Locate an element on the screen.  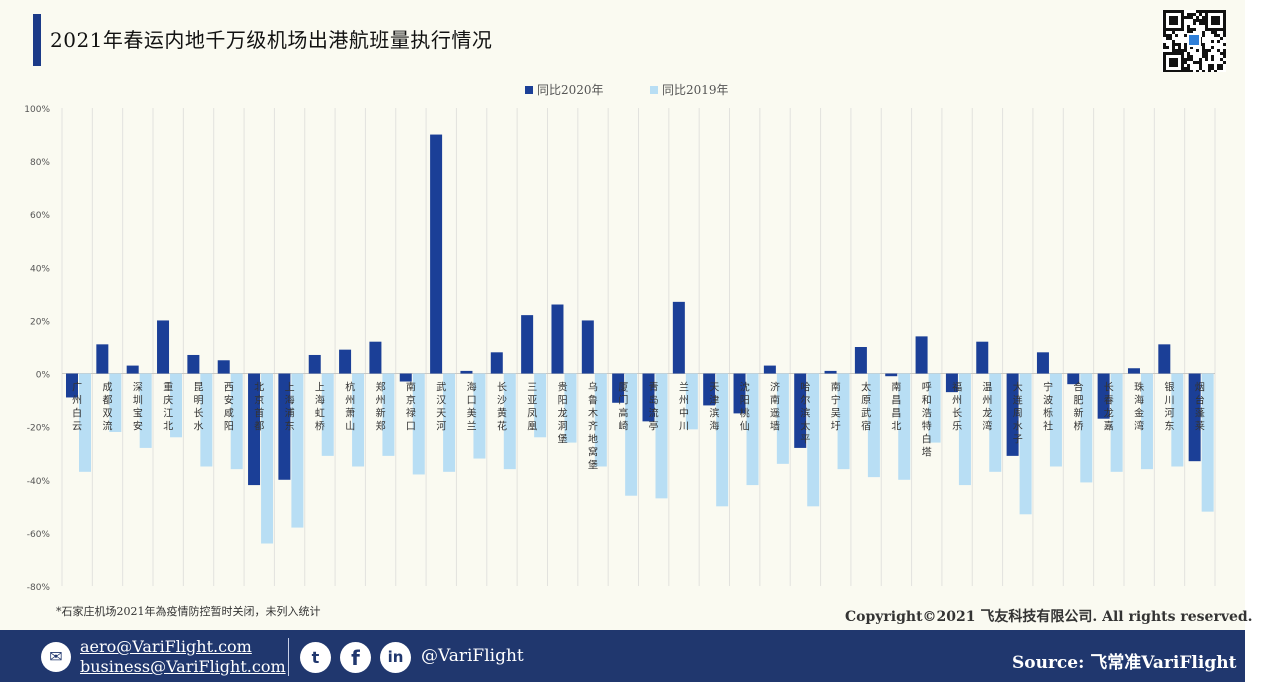
y-tick-label: 80% is located at coordinates (40, 163).